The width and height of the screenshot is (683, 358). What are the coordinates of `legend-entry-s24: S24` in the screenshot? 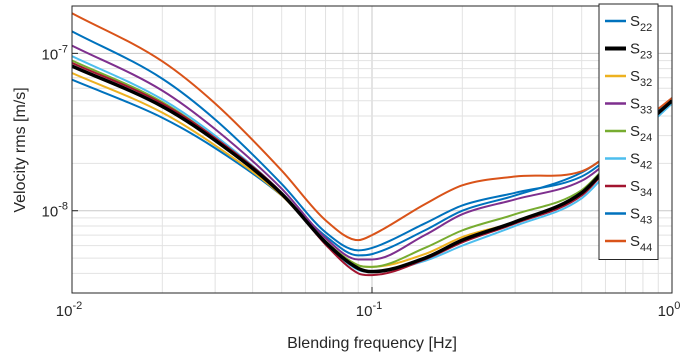 It's located at (641, 133).